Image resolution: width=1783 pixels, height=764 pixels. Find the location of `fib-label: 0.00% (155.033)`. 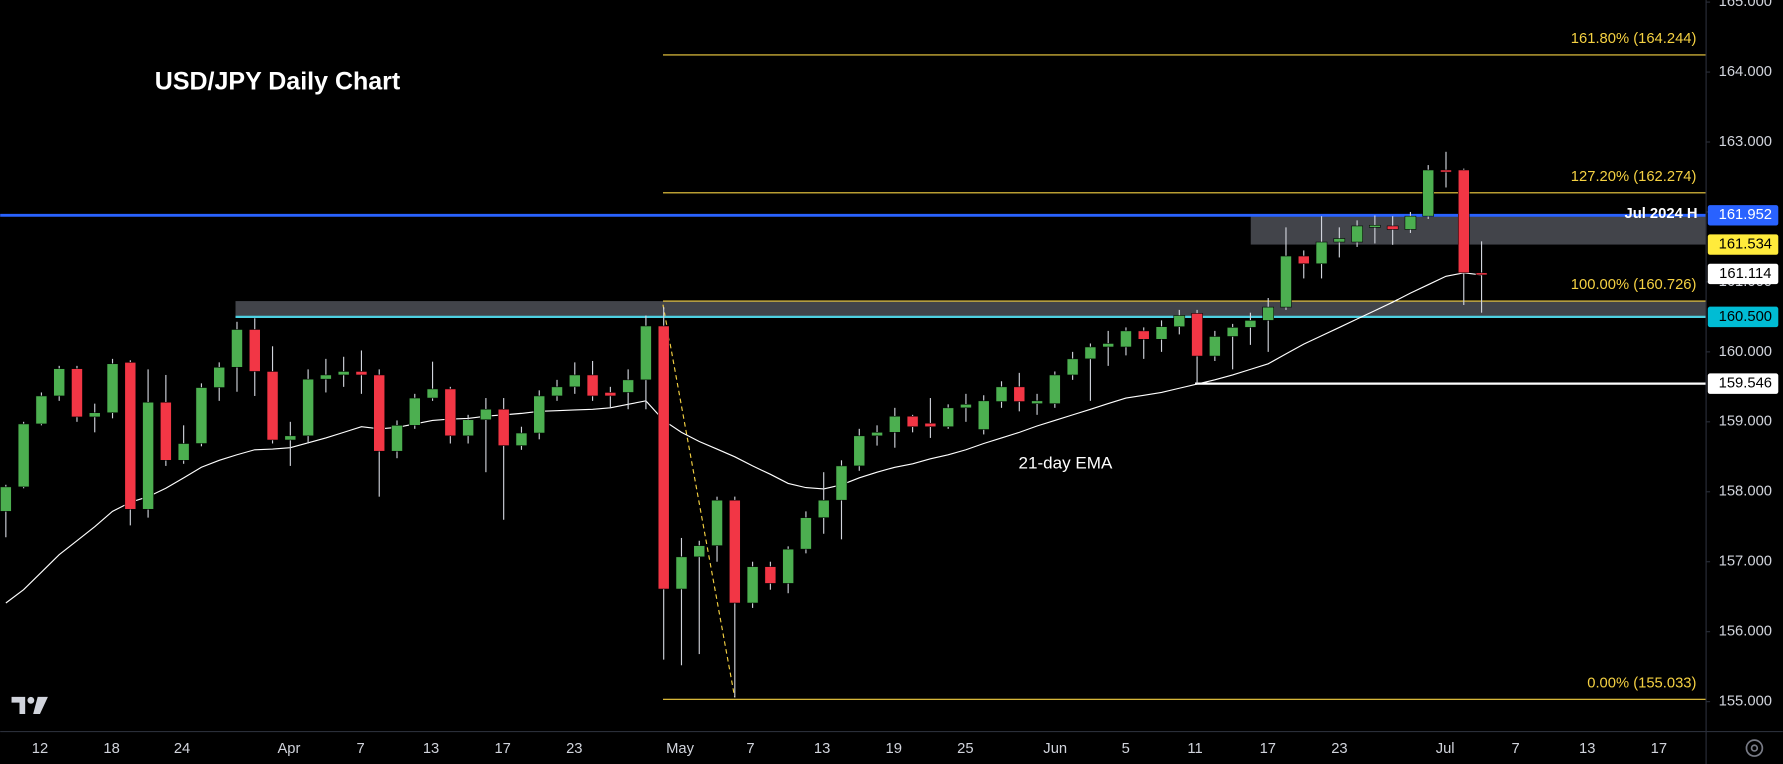

fib-label: 0.00% (155.033) is located at coordinates (1641, 683).